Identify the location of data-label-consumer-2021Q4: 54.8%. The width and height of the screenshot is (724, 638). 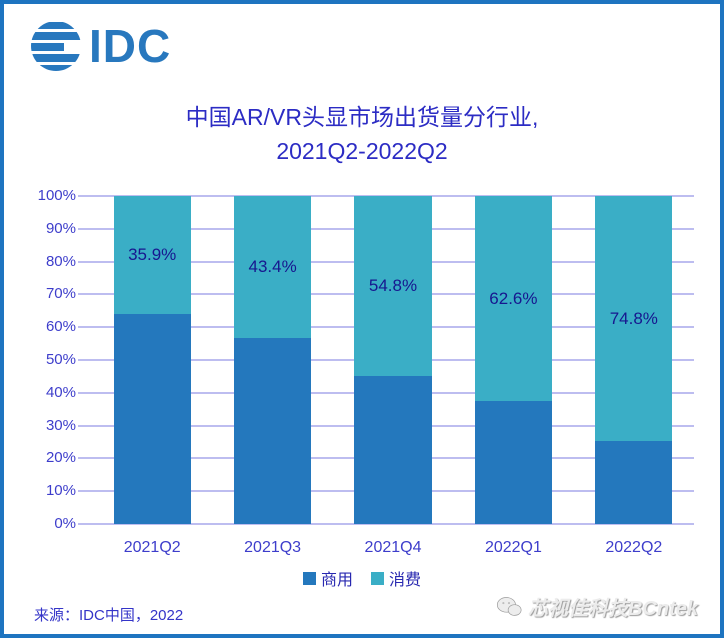
(393, 285).